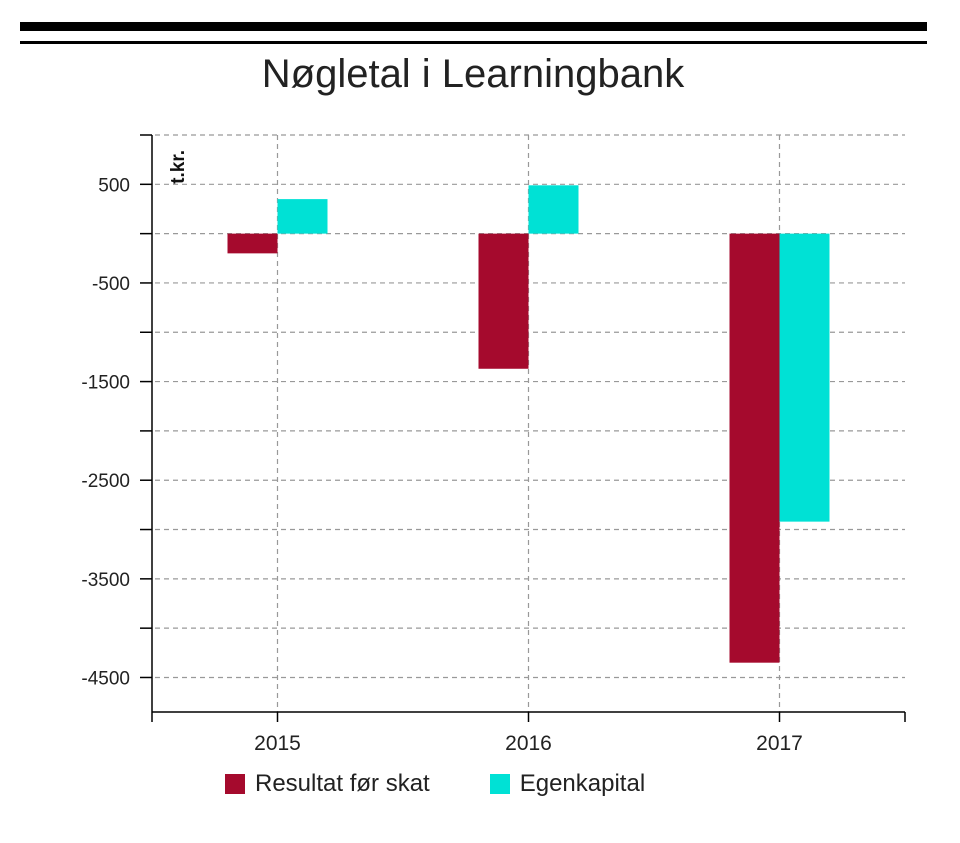 The height and width of the screenshot is (843, 960). Describe the element at coordinates (473, 26) in the screenshot. I see `header-rule-thick` at that location.